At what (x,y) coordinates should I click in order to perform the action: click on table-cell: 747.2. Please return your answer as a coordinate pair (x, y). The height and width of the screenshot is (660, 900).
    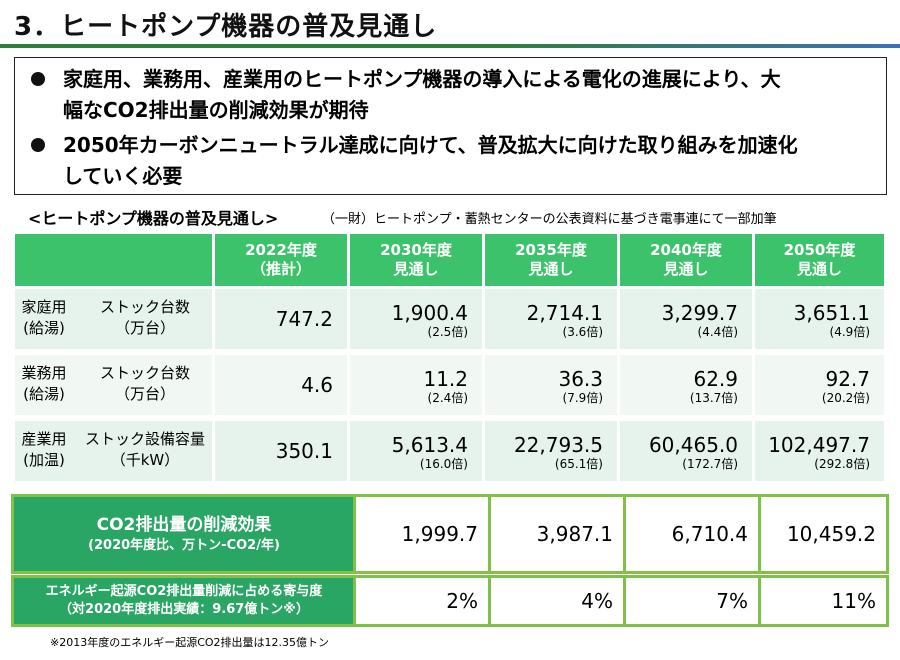
    Looking at the image, I should click on (304, 319).